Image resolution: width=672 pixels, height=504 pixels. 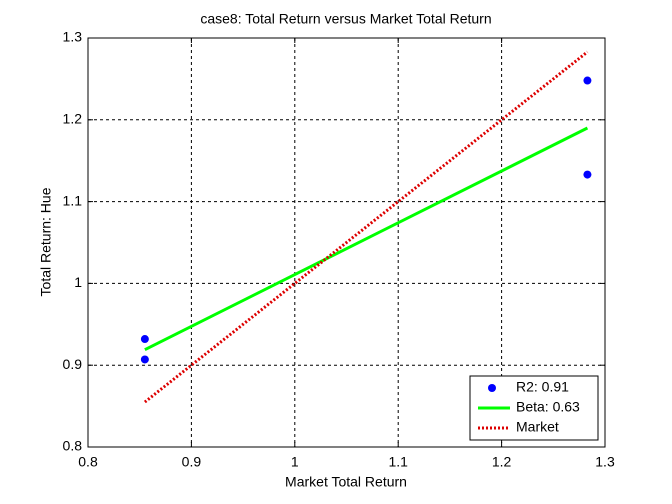 I want to click on x-tick-label: 0.9, so click(x=192, y=462).